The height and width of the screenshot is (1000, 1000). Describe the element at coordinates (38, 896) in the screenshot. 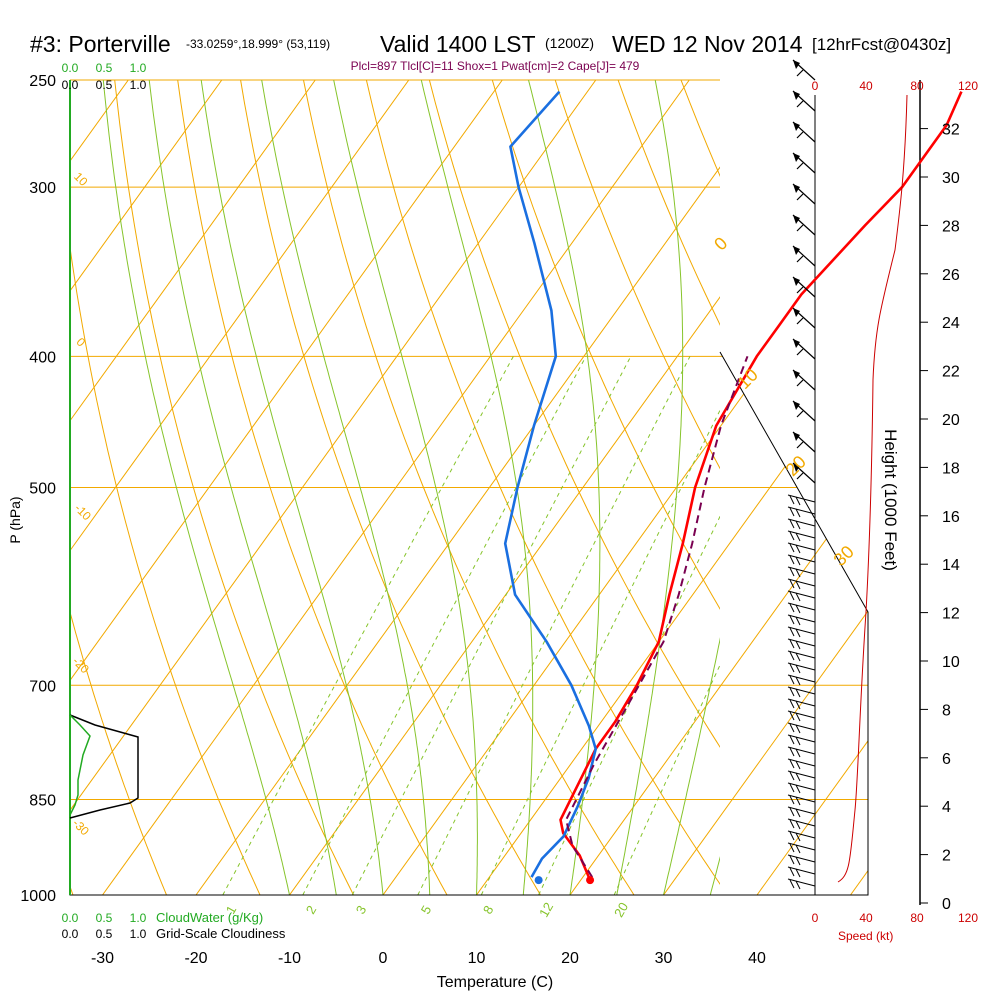

I see `p-tick-label: 1000` at that location.